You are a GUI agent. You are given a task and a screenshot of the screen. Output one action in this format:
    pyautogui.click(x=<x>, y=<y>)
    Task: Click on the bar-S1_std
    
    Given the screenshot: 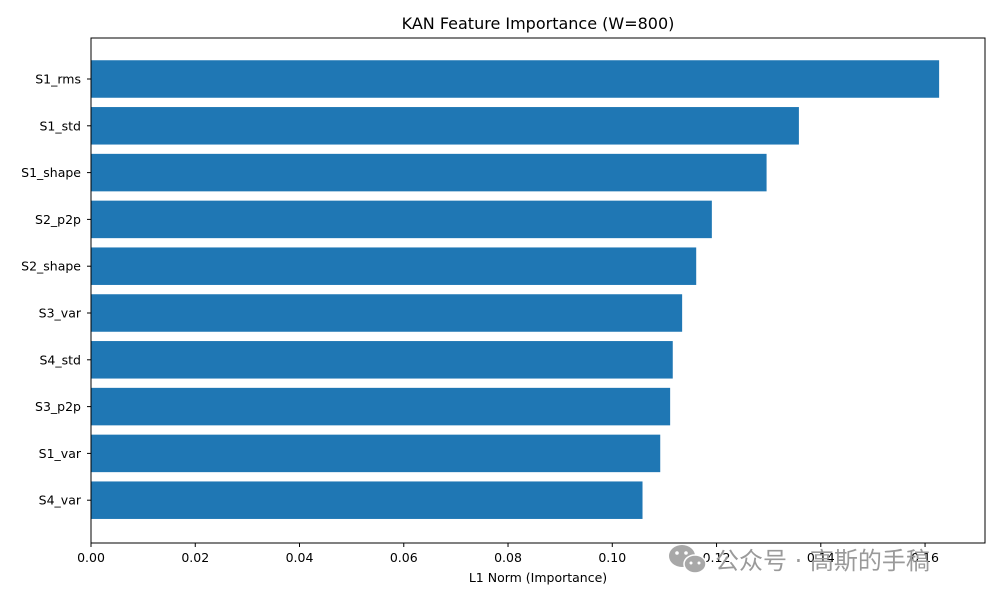 What is the action you would take?
    pyautogui.click(x=445, y=126)
    